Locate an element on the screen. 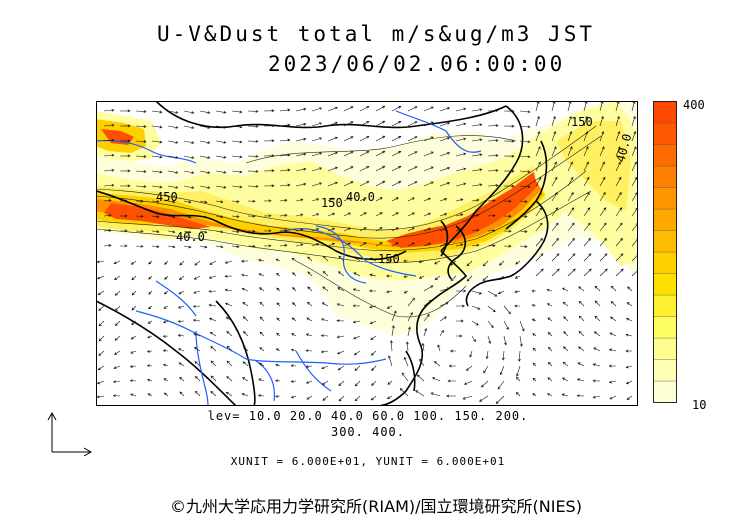  chart-timestamp: 2023/06/02.06:00:00 is located at coordinates (417, 64).